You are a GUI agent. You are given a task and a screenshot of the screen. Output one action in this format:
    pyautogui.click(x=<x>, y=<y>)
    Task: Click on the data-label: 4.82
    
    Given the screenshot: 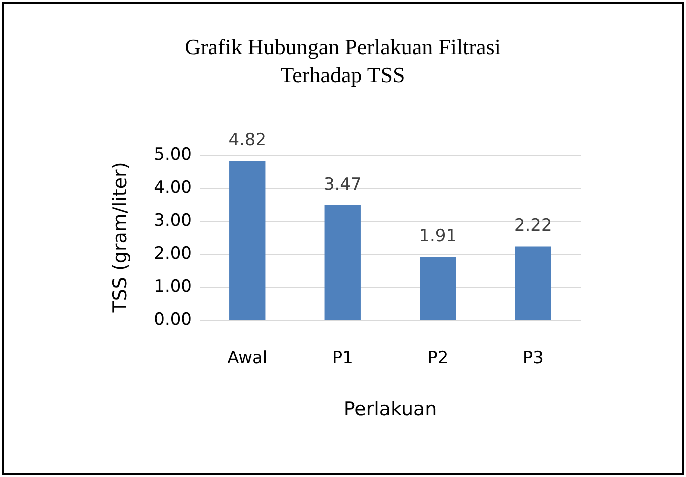 What is the action you would take?
    pyautogui.click(x=247, y=140)
    